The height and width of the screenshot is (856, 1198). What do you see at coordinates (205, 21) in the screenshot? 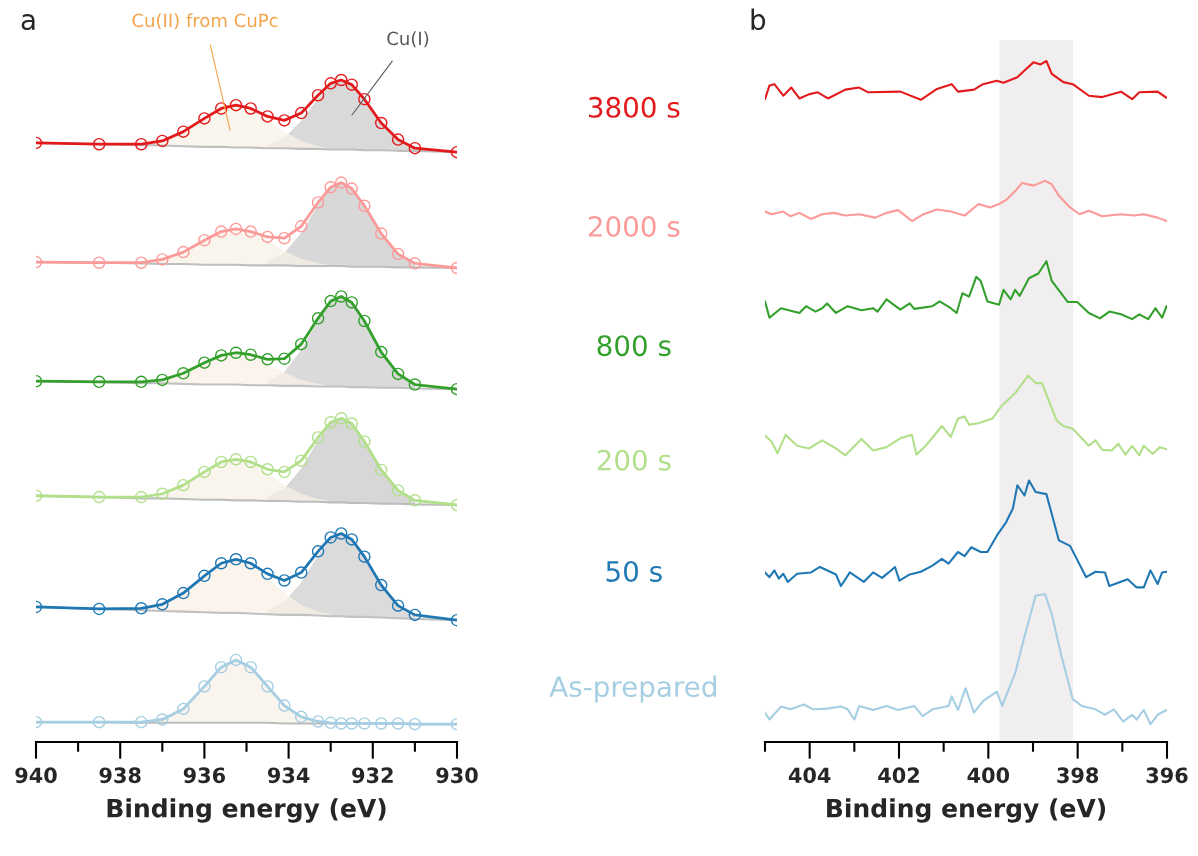
I see `text: Cu(II) from CuPc` at bounding box center [205, 21].